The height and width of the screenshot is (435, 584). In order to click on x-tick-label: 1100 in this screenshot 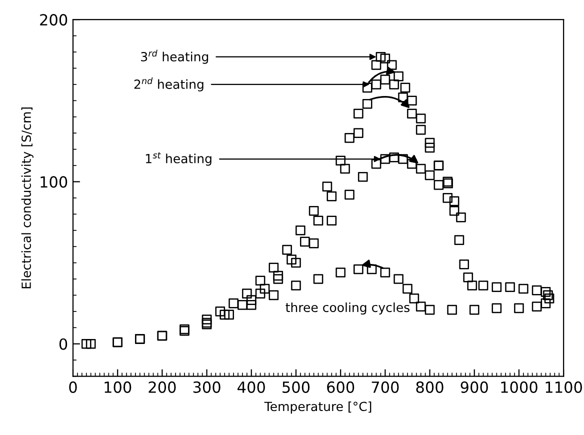, I will do `click(564, 387)`.